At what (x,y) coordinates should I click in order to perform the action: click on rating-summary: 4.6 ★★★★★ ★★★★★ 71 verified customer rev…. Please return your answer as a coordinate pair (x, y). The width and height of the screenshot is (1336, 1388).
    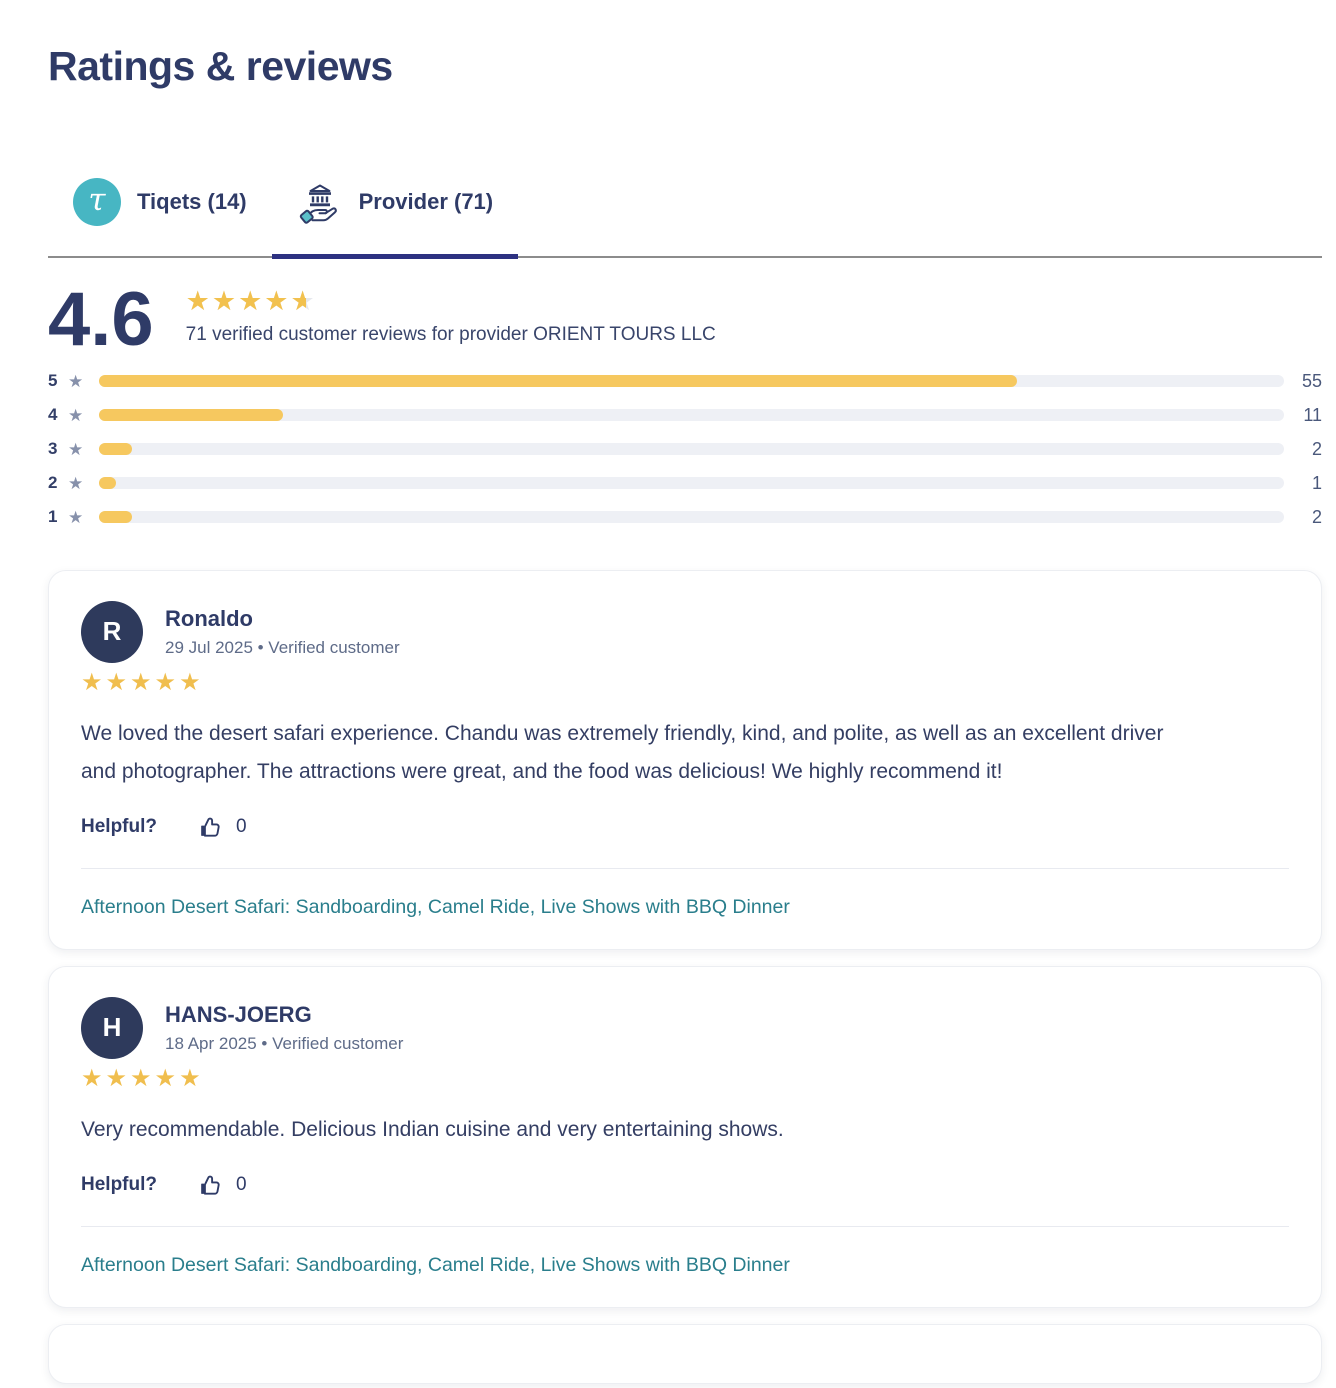
    Looking at the image, I should click on (685, 319).